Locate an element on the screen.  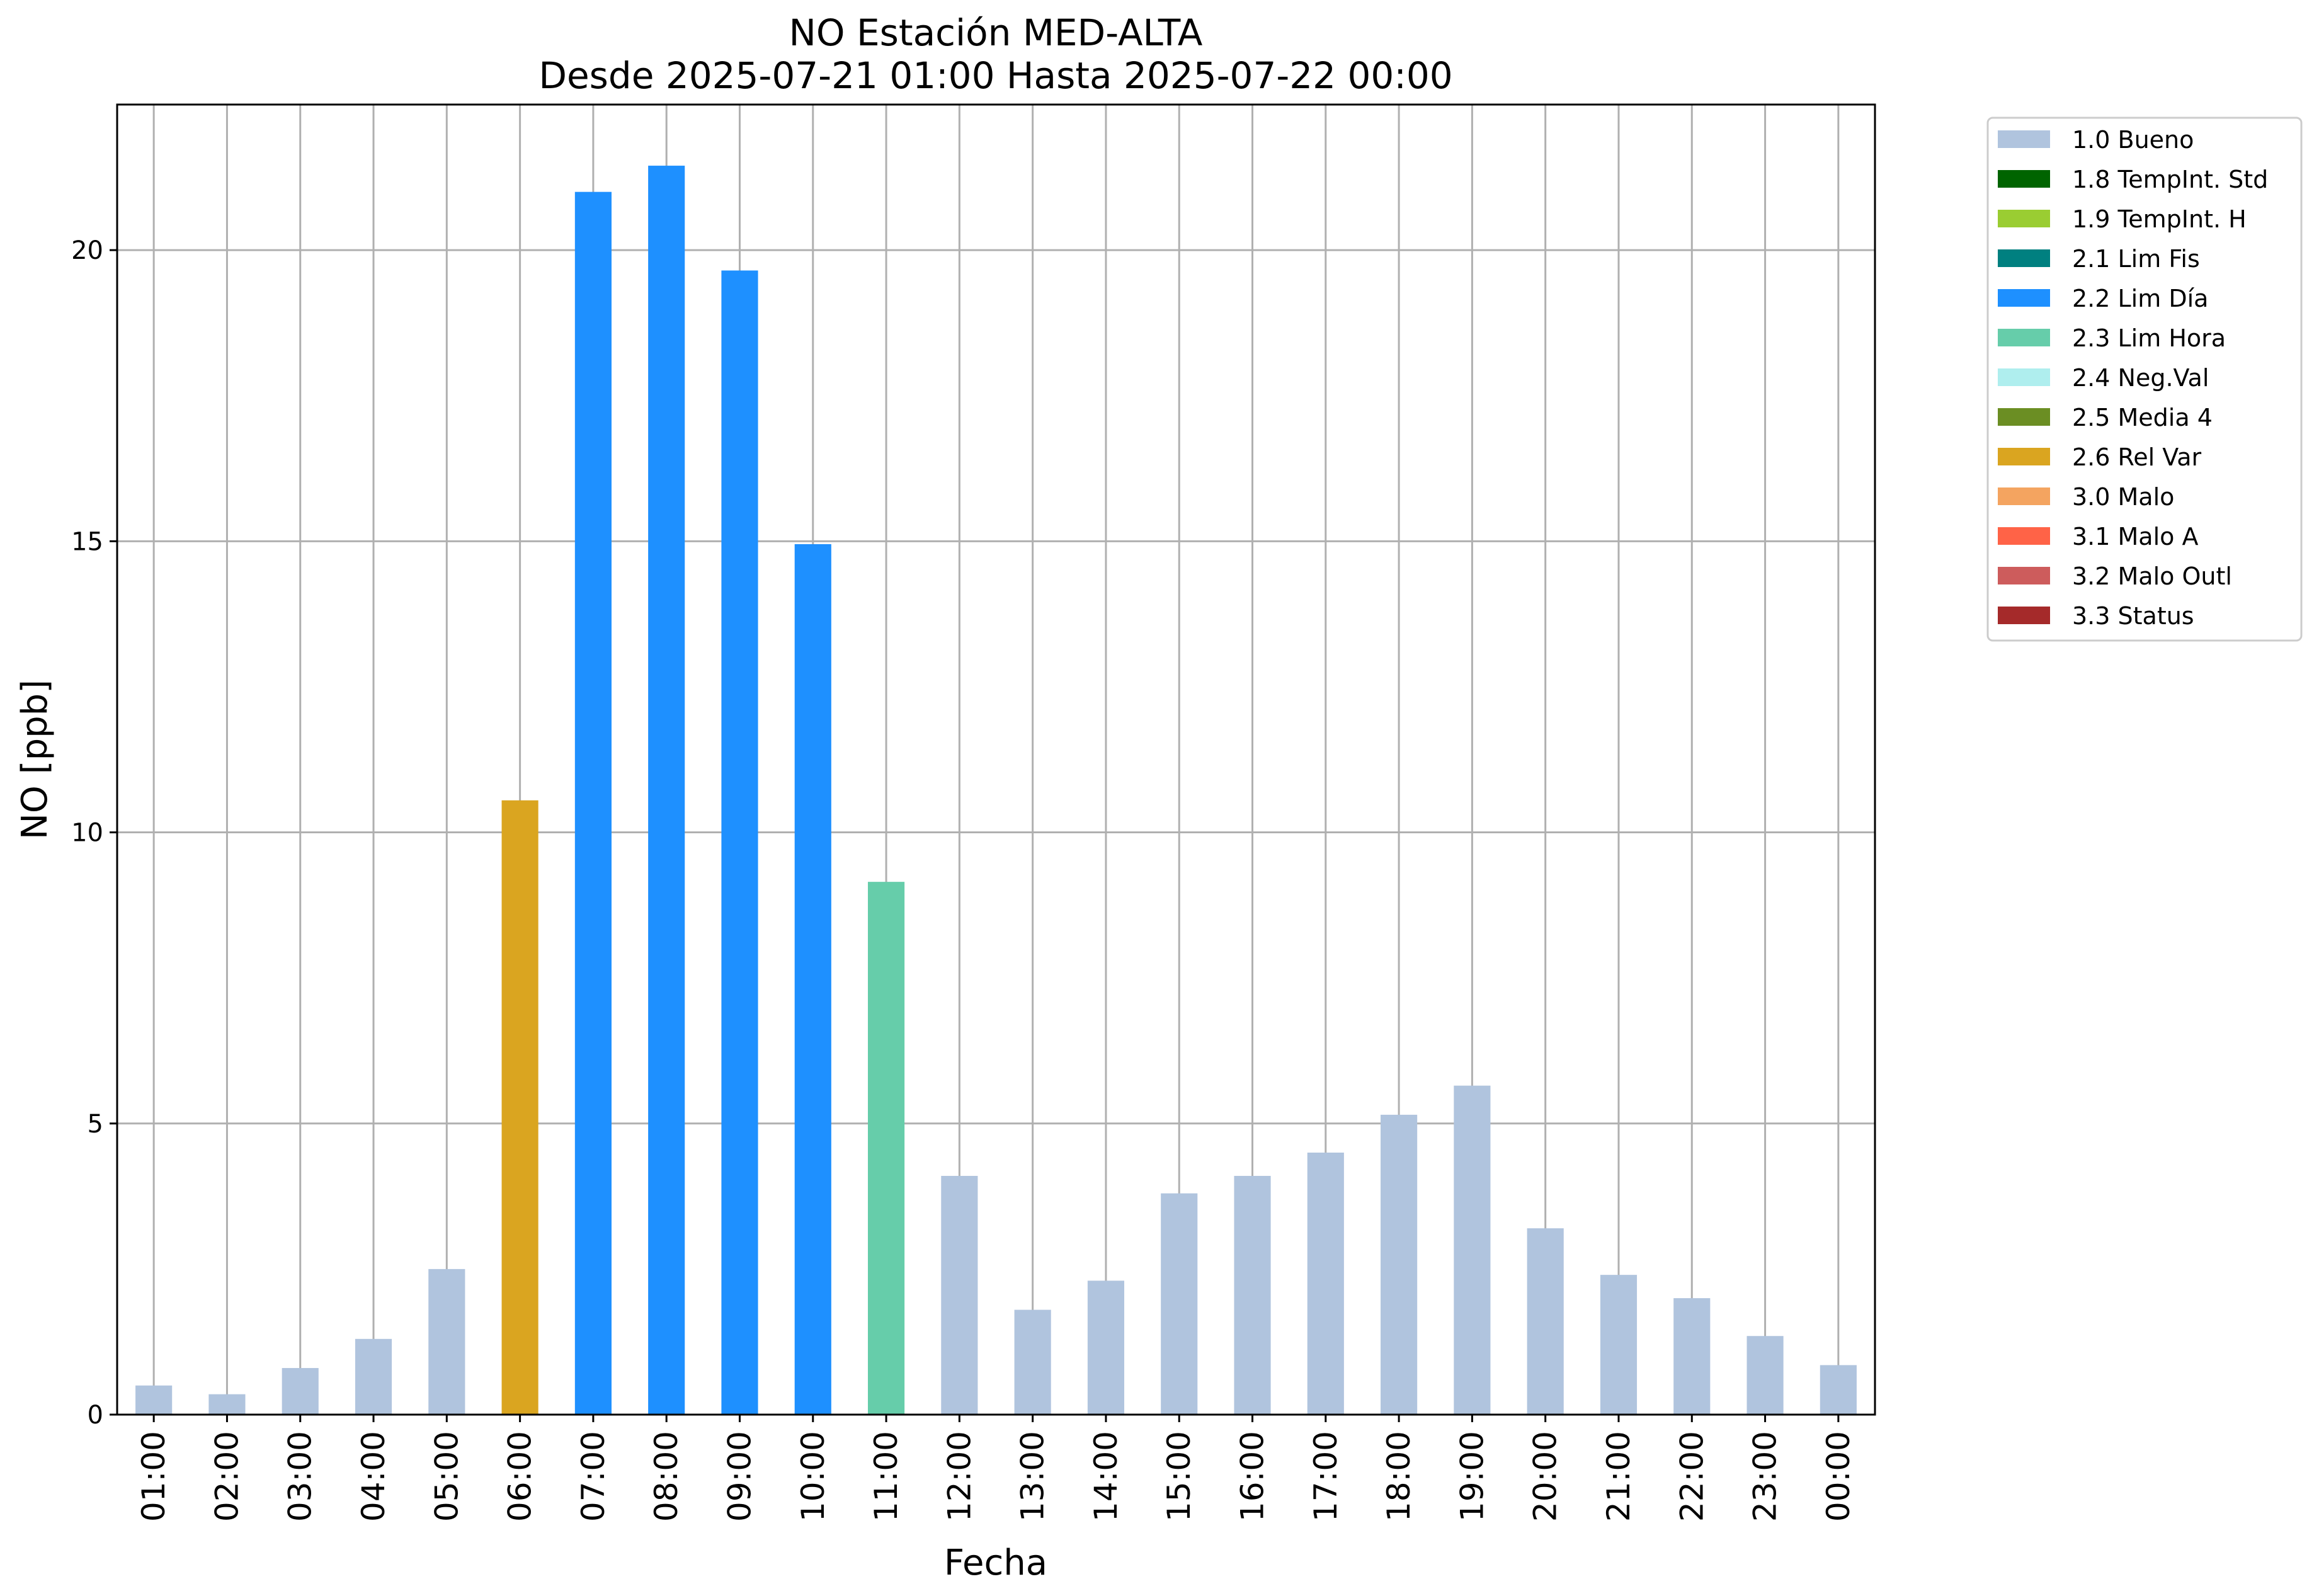
x-tick-label: 14:00 is located at coordinates (1106, 1476).